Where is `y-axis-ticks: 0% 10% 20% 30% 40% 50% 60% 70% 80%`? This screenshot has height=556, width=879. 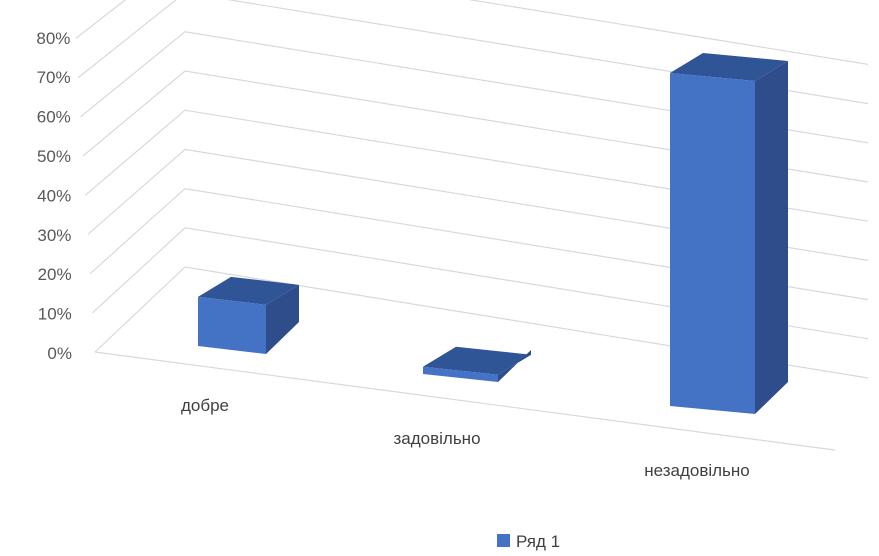 y-axis-ticks: 0% 10% 20% 30% 40% 50% 60% 70% 80% is located at coordinates (54, 196).